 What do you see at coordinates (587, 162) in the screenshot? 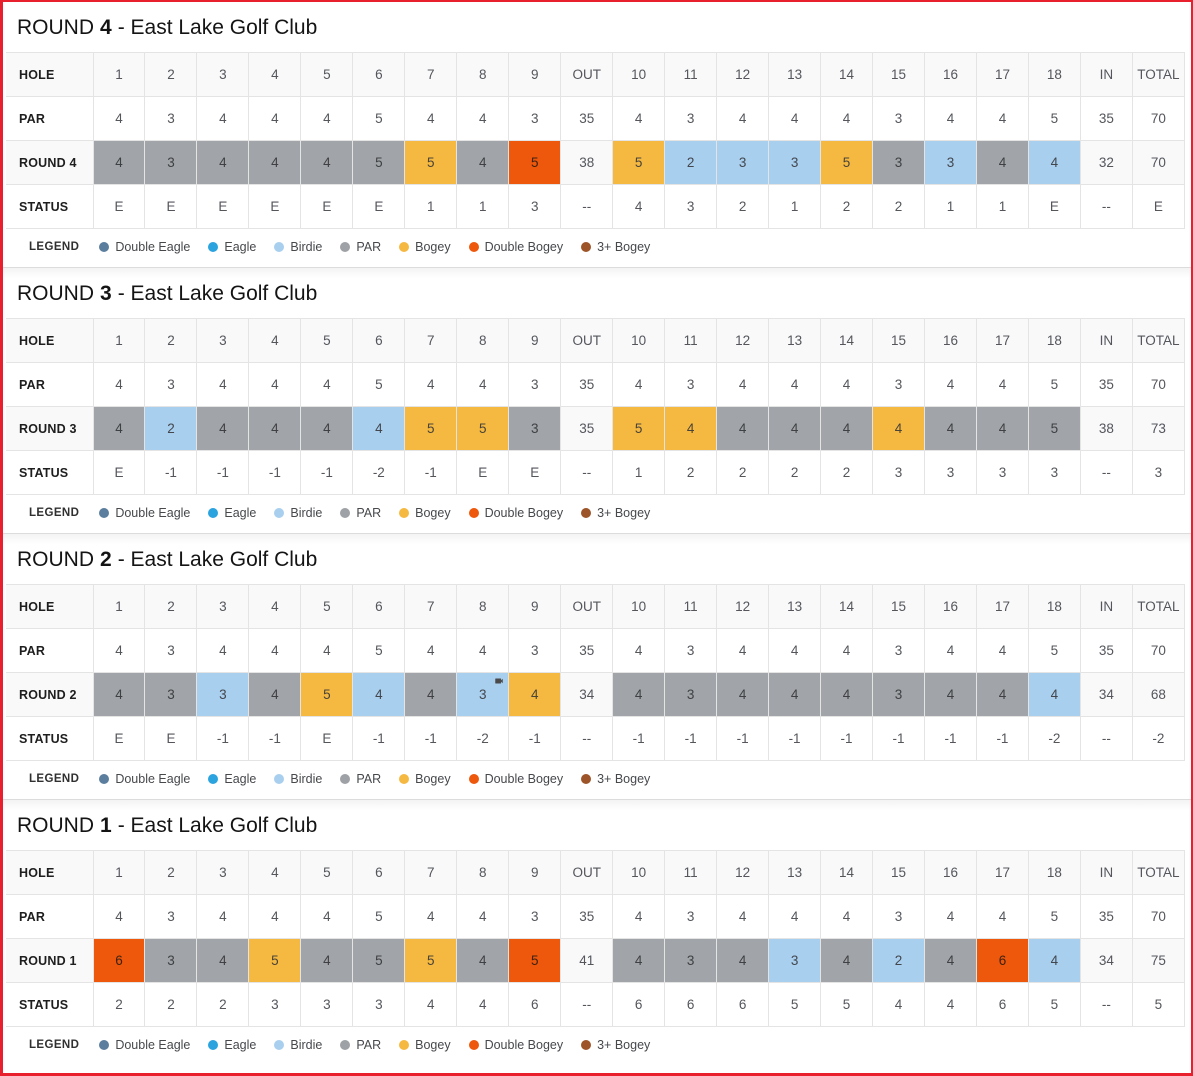
I see `score-value: 38` at bounding box center [587, 162].